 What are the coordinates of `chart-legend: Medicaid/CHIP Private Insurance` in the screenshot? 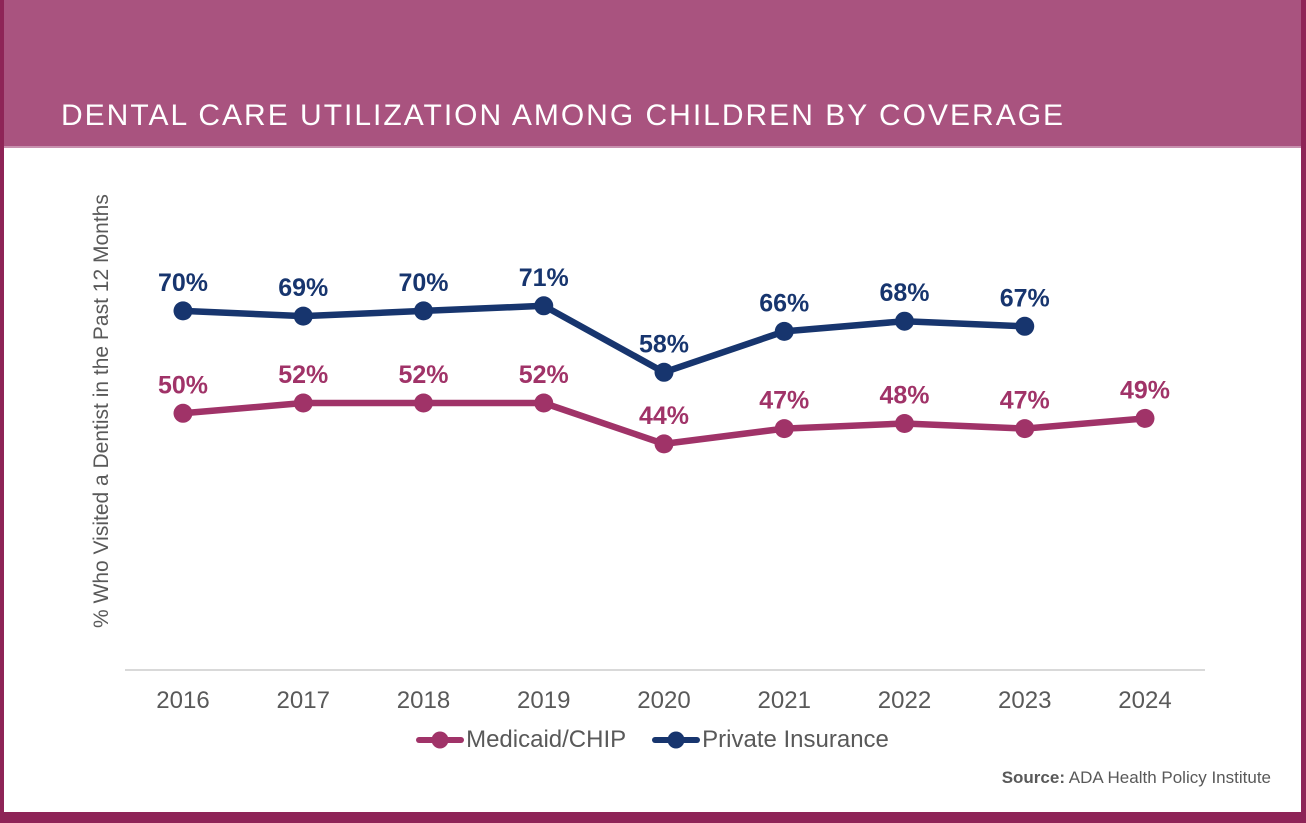 It's located at (652, 740).